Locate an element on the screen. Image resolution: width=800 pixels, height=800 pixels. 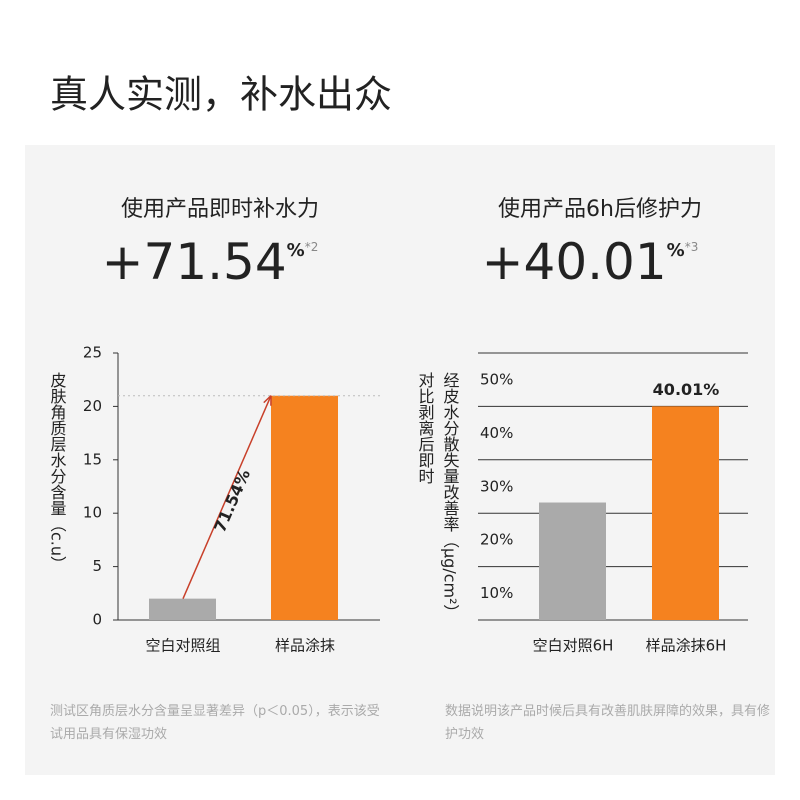
x-tick-label: 空白对照组 is located at coordinates (182, 646).